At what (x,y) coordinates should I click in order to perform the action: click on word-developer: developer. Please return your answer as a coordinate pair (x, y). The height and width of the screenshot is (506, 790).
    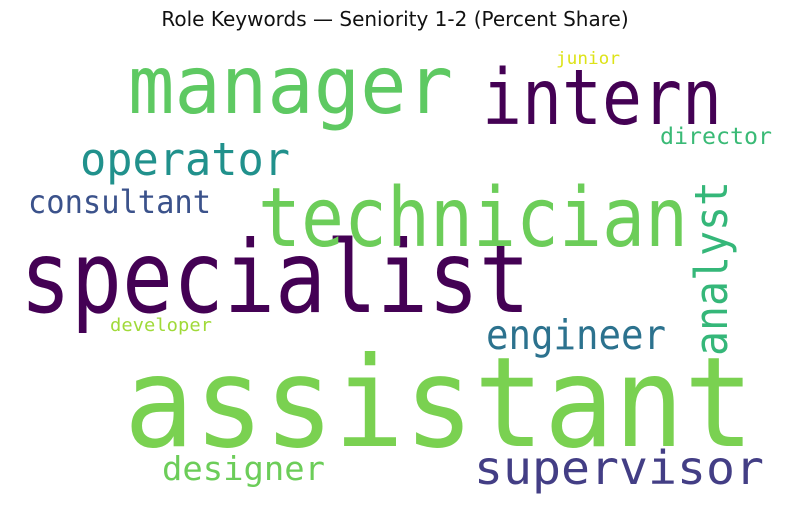
    Looking at the image, I should click on (161, 325).